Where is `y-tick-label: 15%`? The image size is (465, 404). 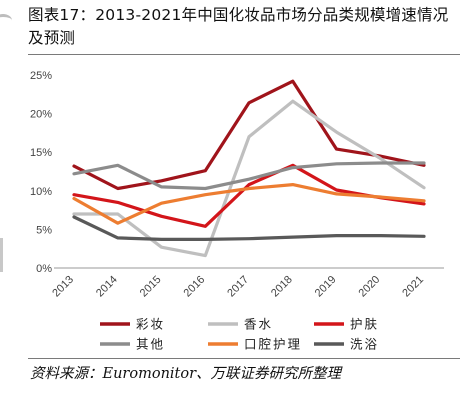 y-tick-label: 15% is located at coordinates (41, 153).